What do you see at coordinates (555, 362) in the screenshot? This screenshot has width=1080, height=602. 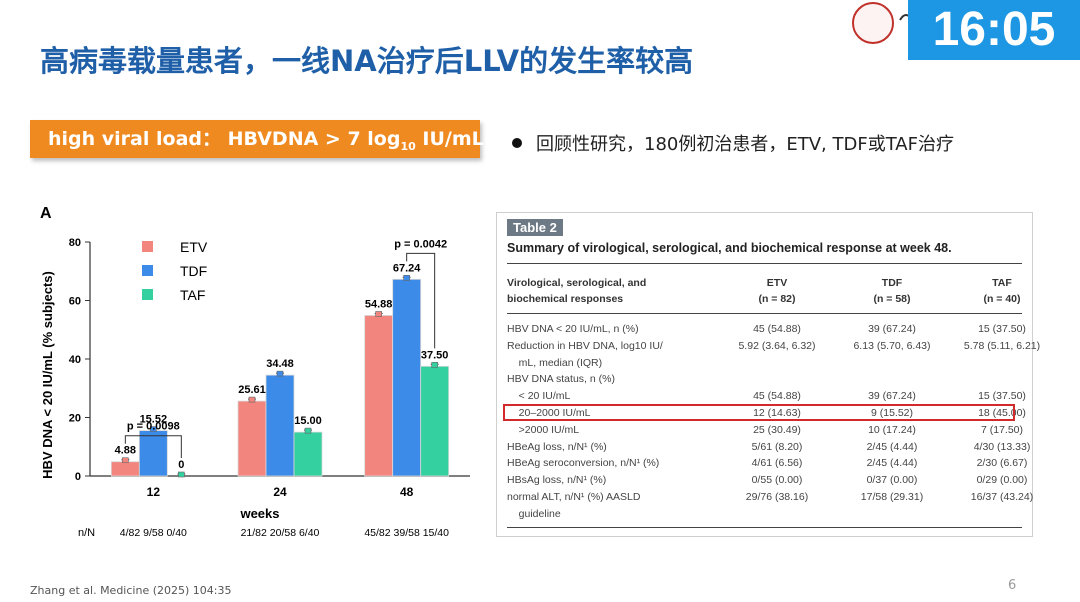 I see `table-cell-c0: mL, median (IQR)` at bounding box center [555, 362].